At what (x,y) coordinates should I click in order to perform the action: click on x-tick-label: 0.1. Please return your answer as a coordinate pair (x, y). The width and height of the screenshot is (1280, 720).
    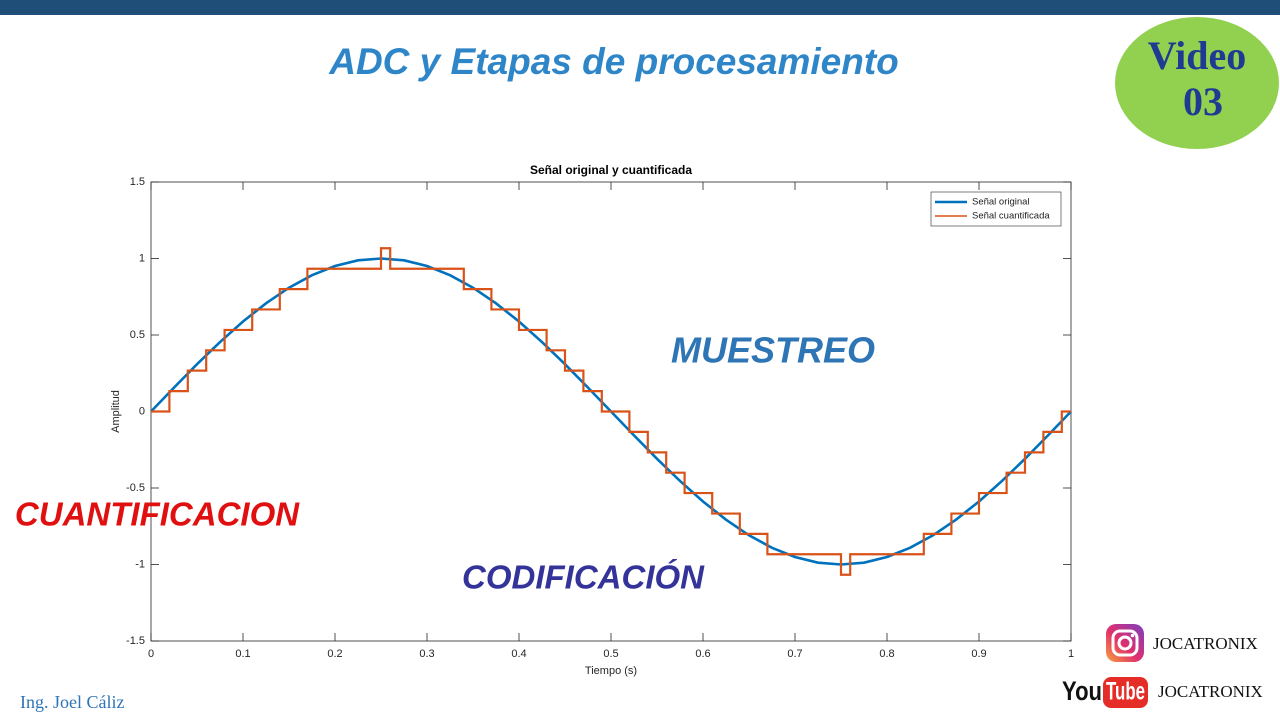
    Looking at the image, I should click on (242, 654).